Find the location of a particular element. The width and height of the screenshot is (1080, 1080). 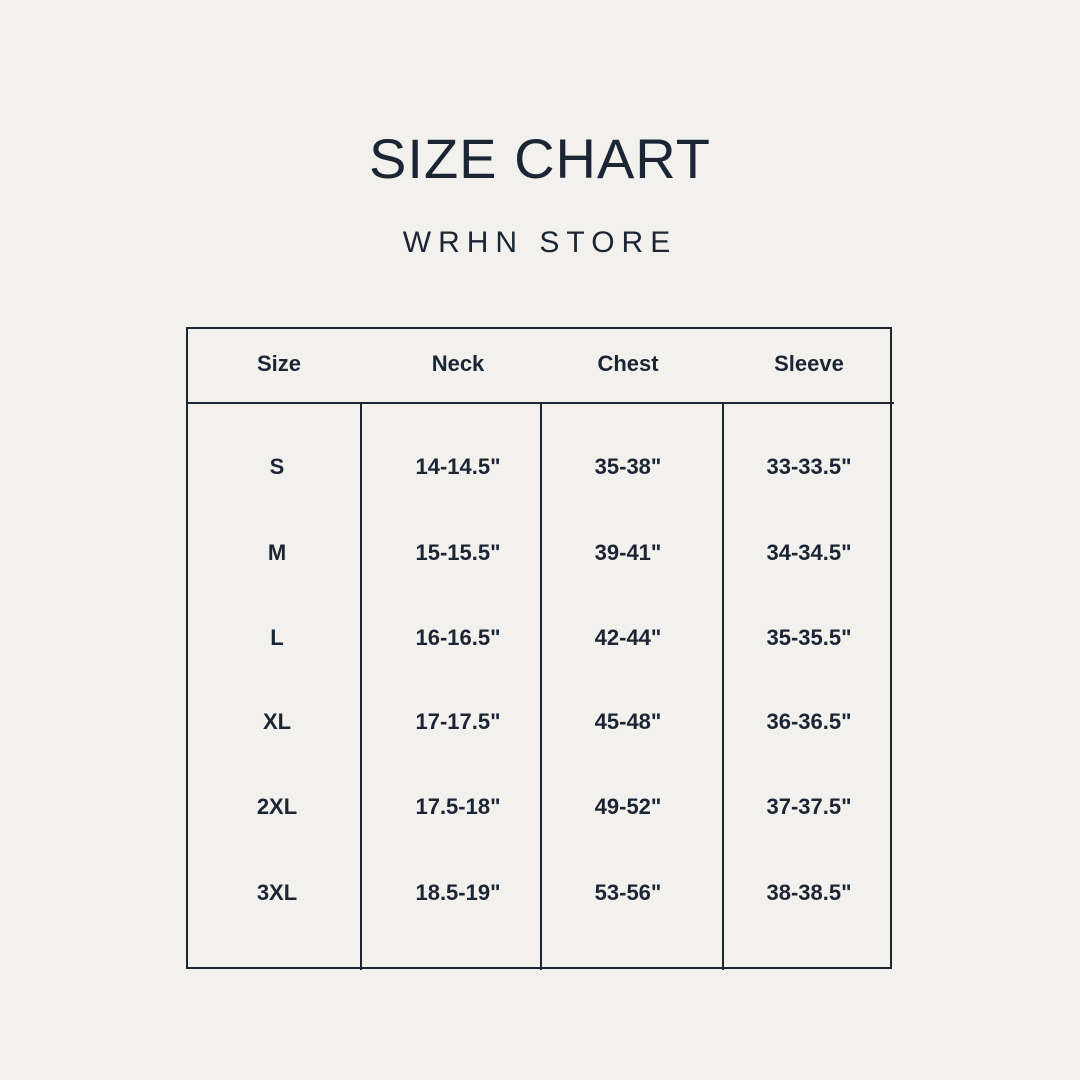

cell-chest: 45-48" is located at coordinates (628, 721).